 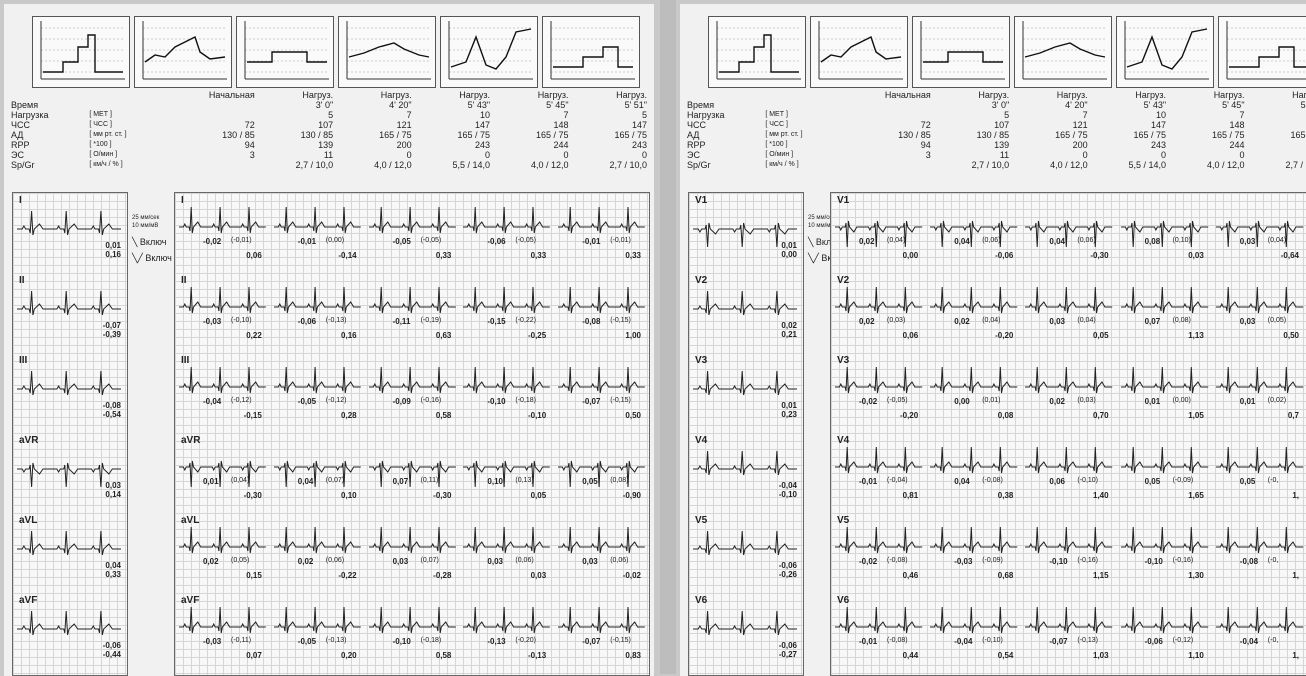 I want to click on summary-value: 130 / 85, so click(x=238, y=135).